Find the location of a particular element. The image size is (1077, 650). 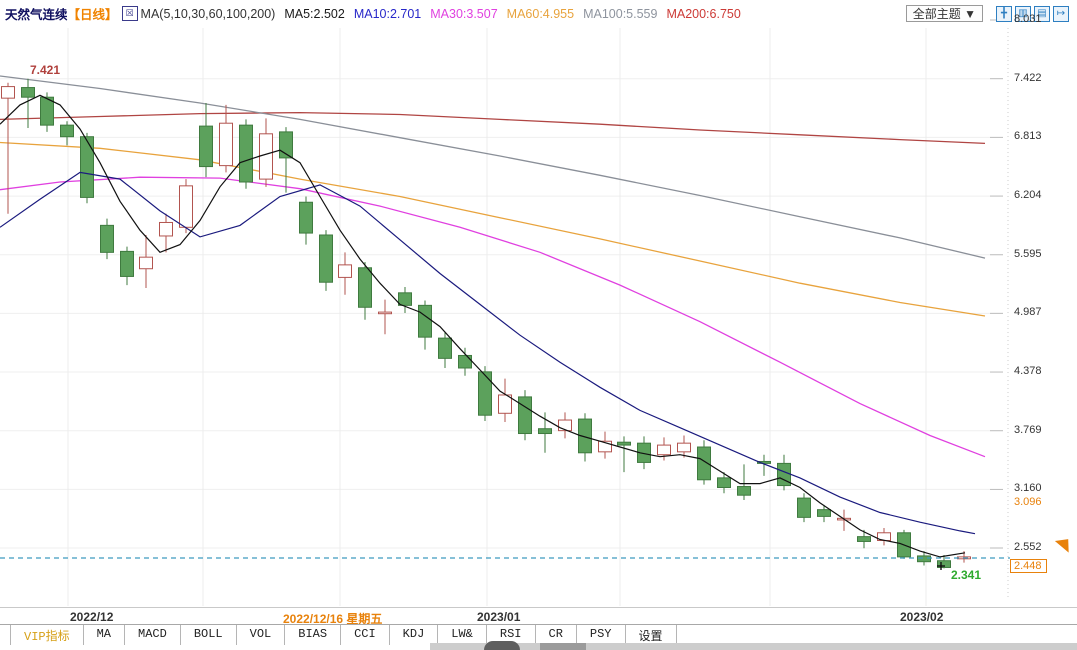

y-axis-label: 3.160 is located at coordinates (1028, 488).